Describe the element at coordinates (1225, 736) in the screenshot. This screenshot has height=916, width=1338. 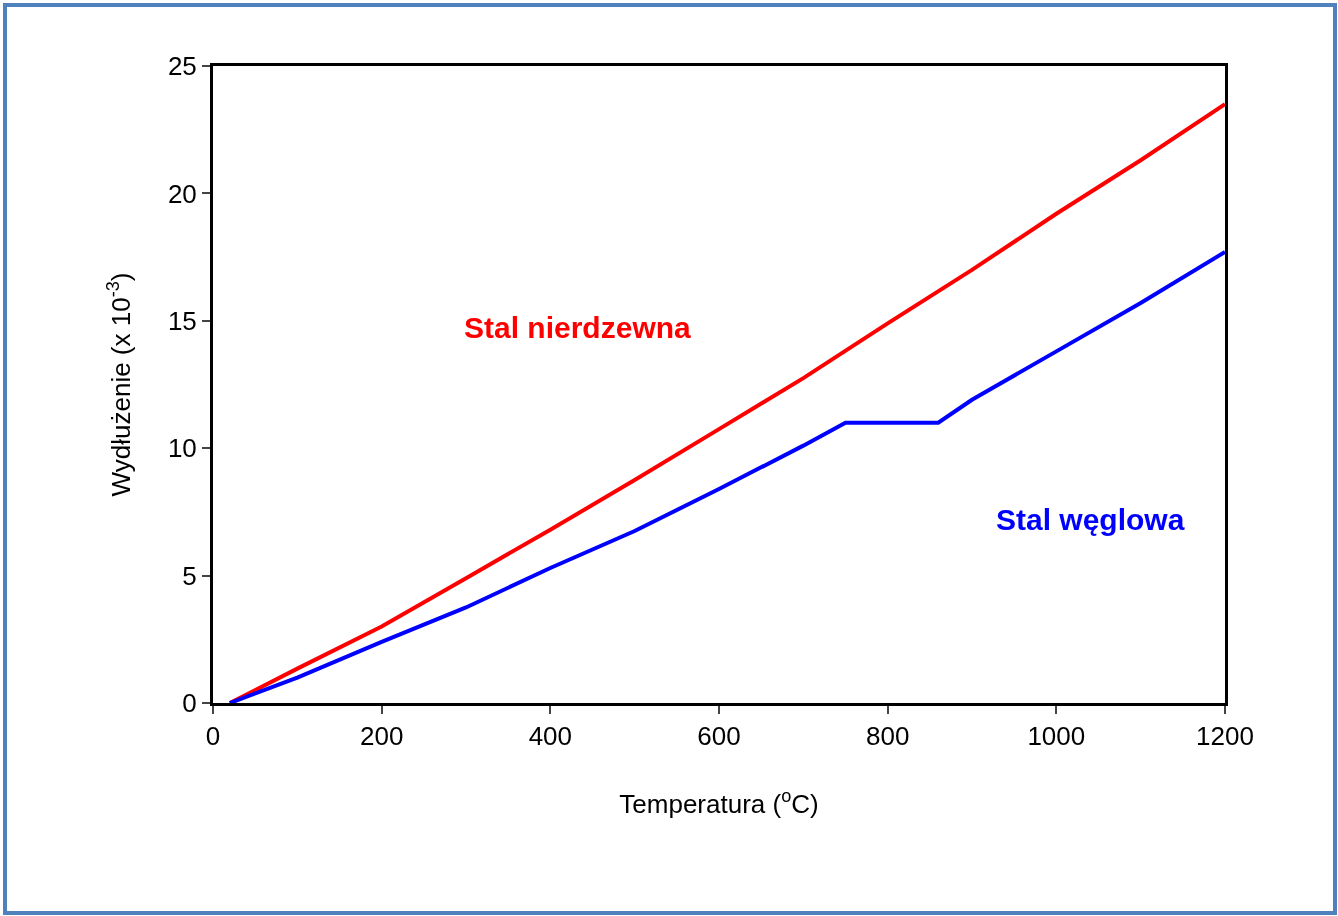
I see `x-tick-label: 1200` at that location.